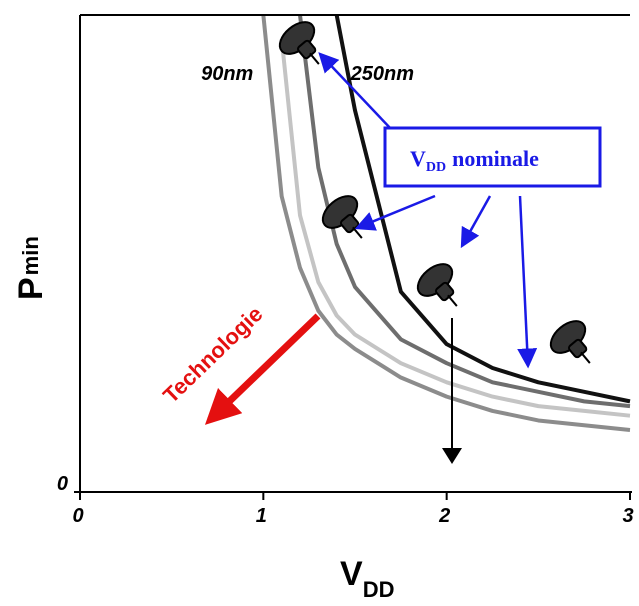  I want to click on x-tick-label: 1, so click(261, 516).